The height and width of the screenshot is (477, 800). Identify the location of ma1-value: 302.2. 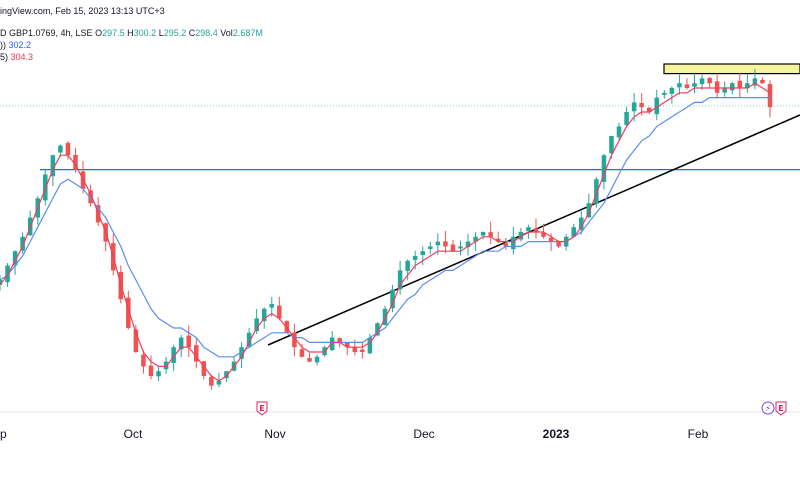
(20, 45).